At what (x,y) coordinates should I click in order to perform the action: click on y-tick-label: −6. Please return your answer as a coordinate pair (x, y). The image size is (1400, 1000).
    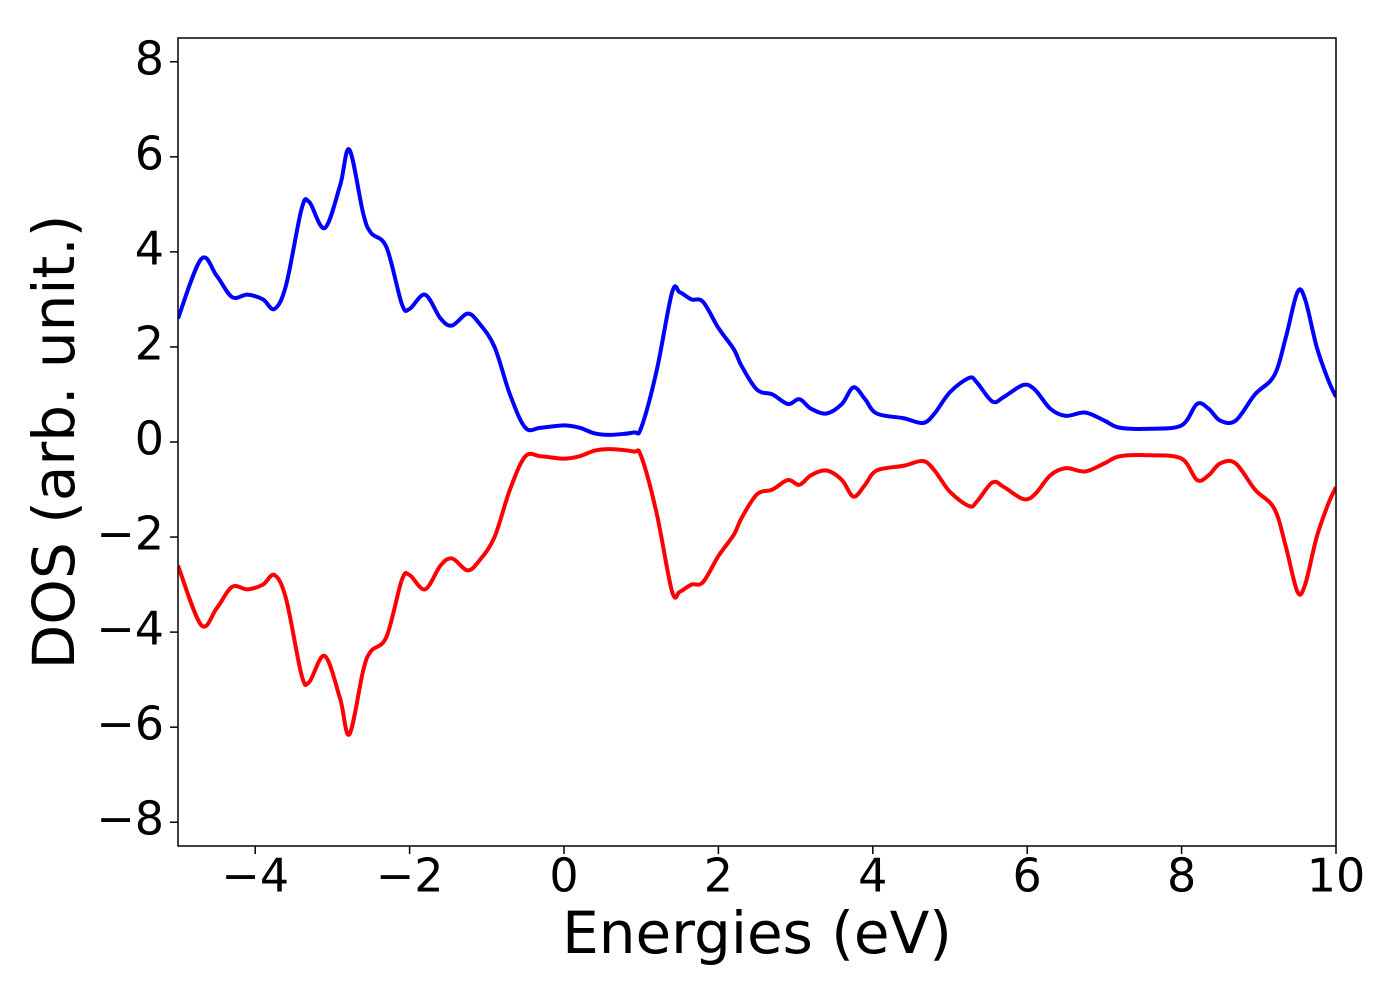
    Looking at the image, I should click on (130, 724).